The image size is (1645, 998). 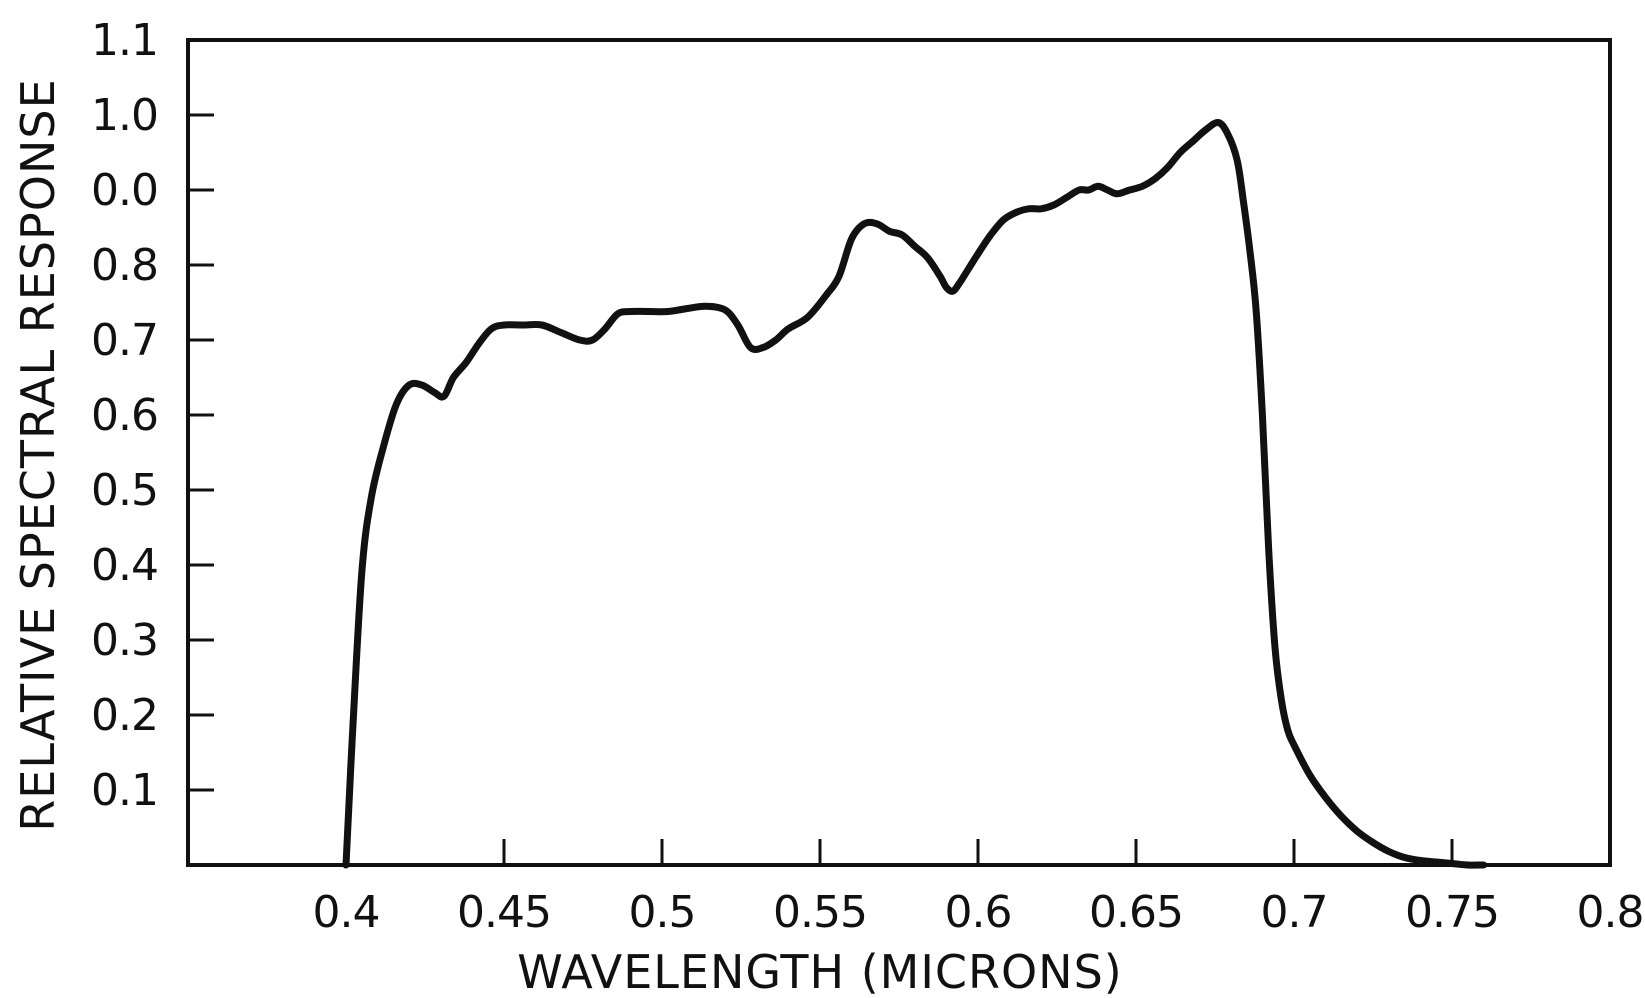 What do you see at coordinates (124, 265) in the screenshot?
I see `y-tick-label: 0.8` at bounding box center [124, 265].